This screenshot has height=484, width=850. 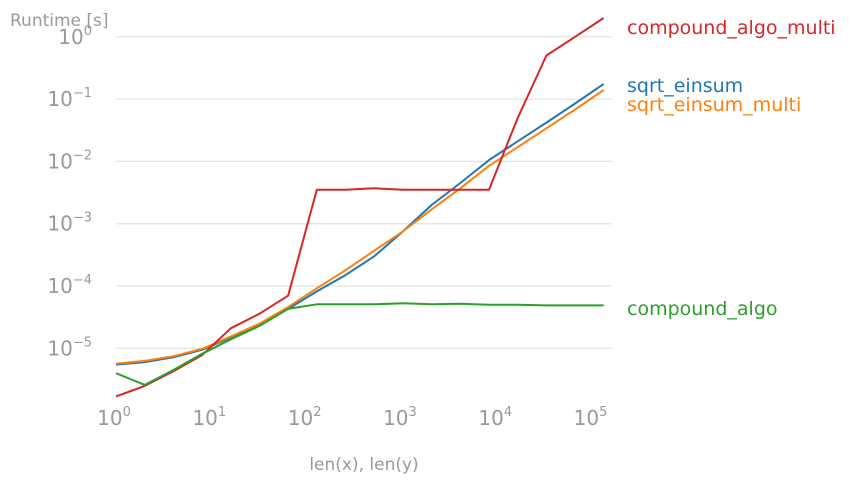 I want to click on y-tick-label: 10⁻³, so click(x=69, y=223).